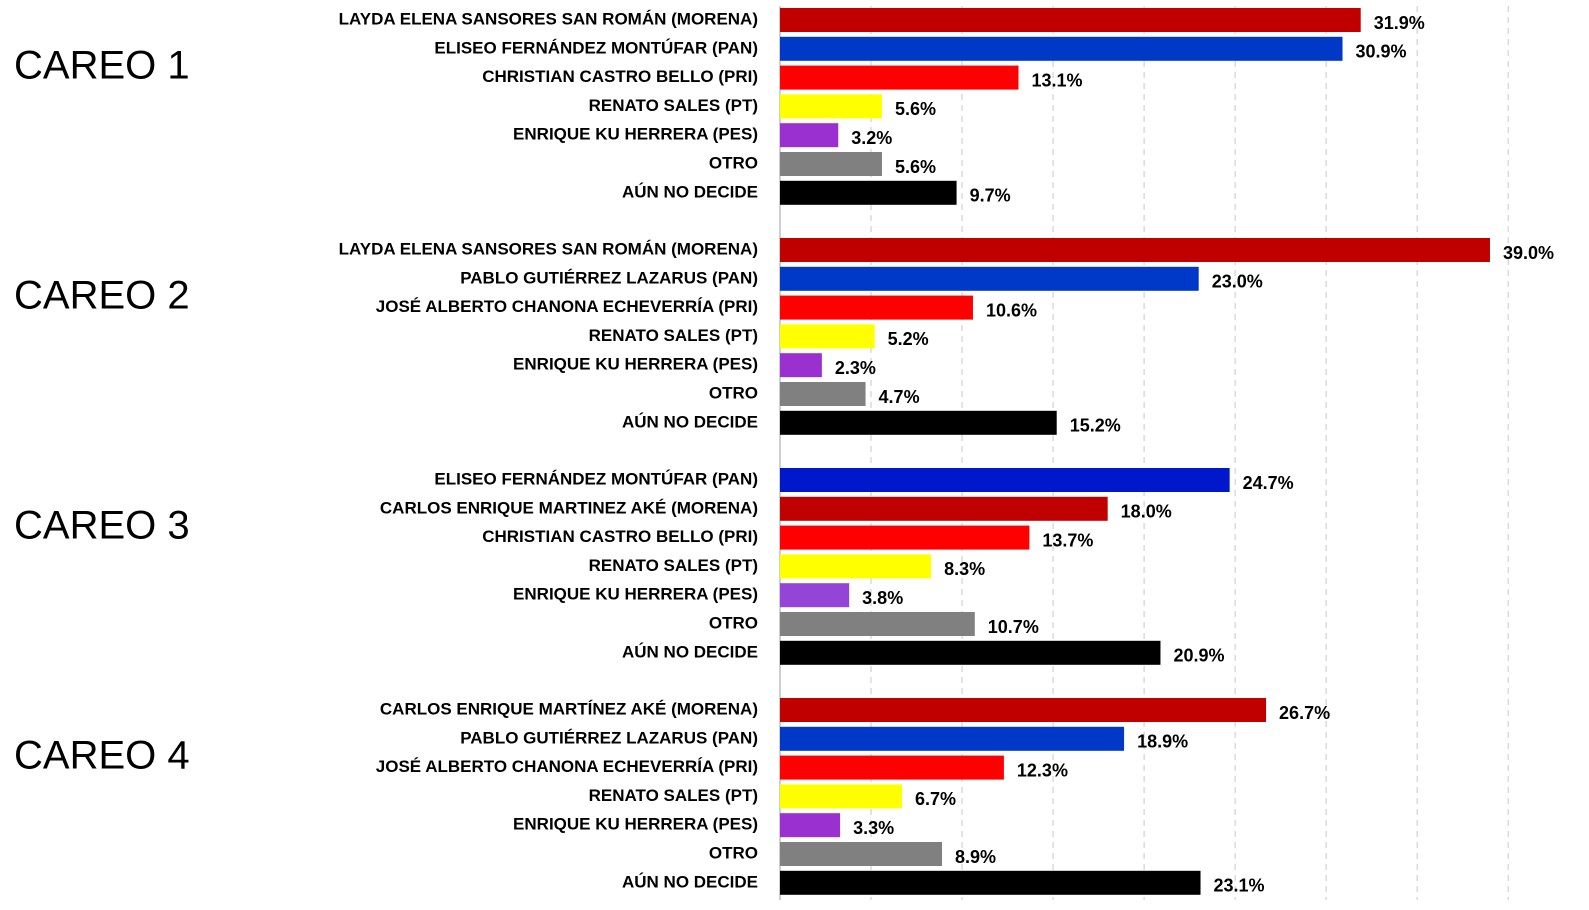 This screenshot has height=910, width=1589. Describe the element at coordinates (1237, 282) in the screenshot. I see `value-label: 23.0%` at that location.